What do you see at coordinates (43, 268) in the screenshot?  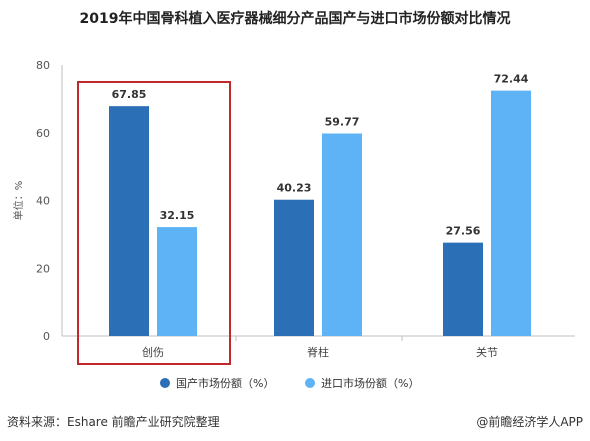 I see `y-tick-label: 20` at bounding box center [43, 268].